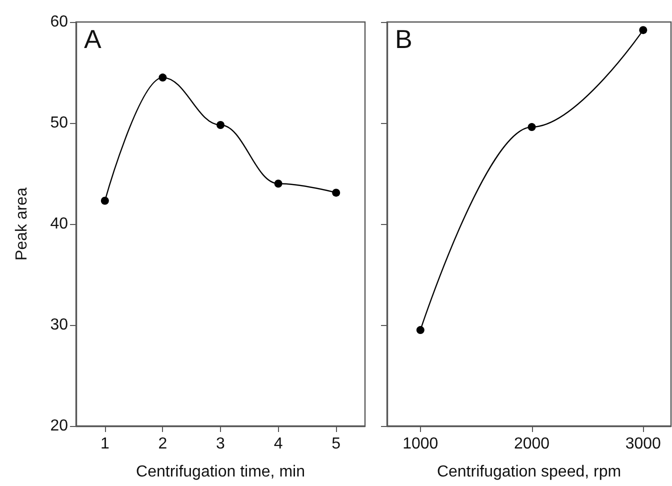  What do you see at coordinates (22, 223) in the screenshot?
I see `y-axis-title: Peak area` at bounding box center [22, 223].